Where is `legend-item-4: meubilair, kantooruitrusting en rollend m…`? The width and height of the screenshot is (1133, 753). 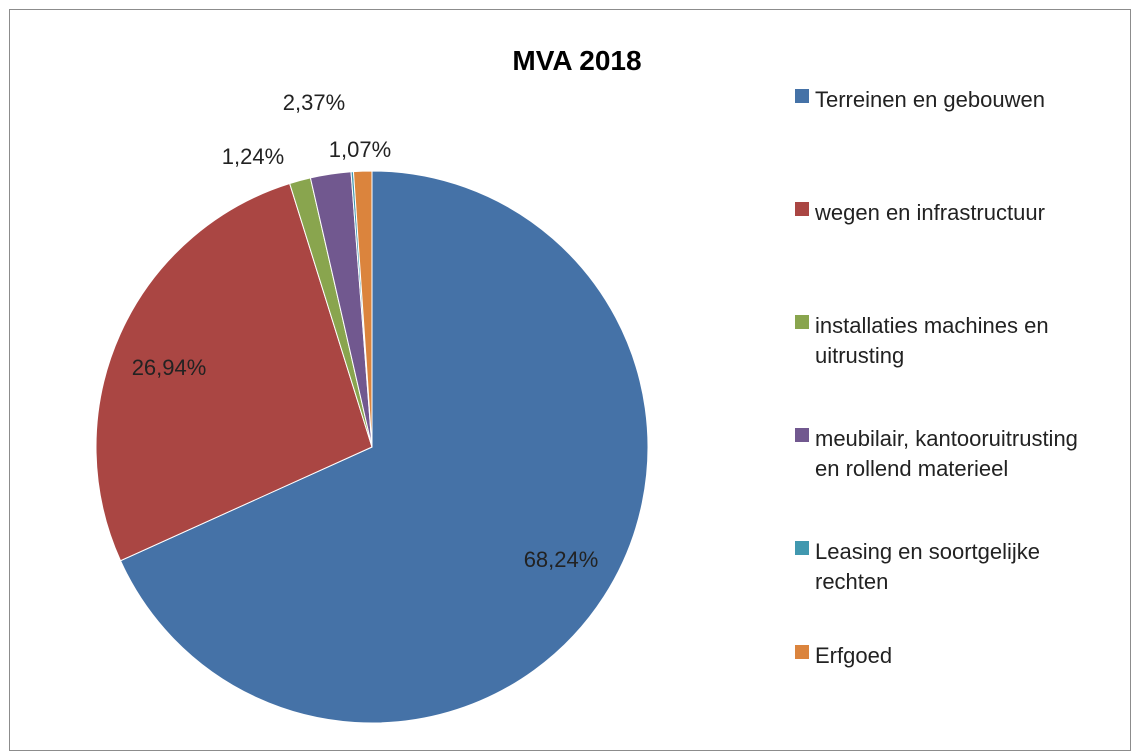 legend-item-4: meubilair, kantooruitrusting en rollend m… is located at coordinates (936, 453).